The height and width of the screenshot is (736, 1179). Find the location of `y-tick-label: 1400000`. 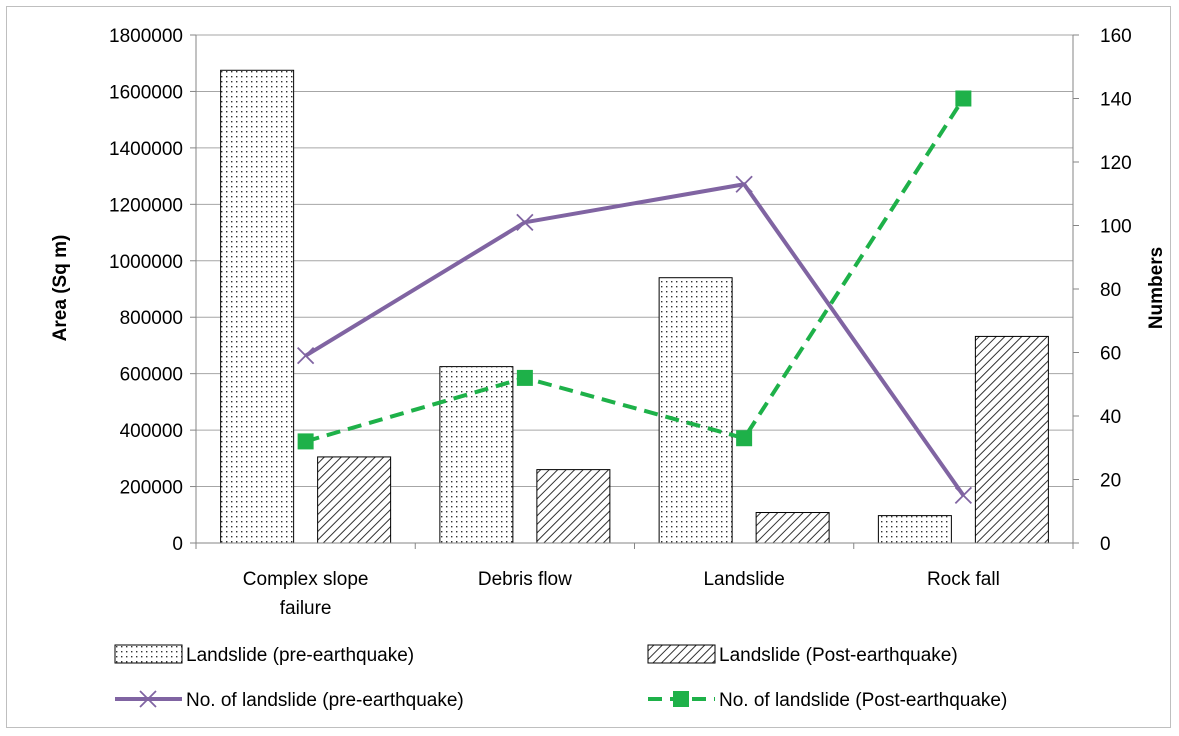

y-tick-label: 1400000 is located at coordinates (146, 149).